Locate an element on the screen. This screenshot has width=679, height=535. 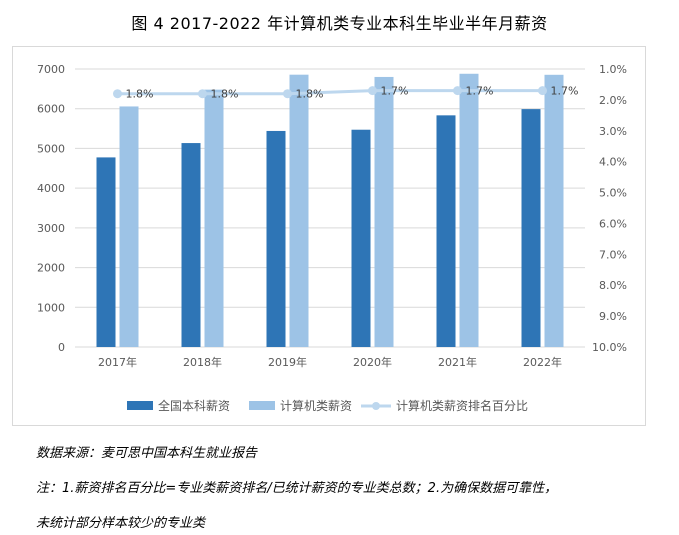
y-right-tick-label: 2.0% is located at coordinates (613, 100).